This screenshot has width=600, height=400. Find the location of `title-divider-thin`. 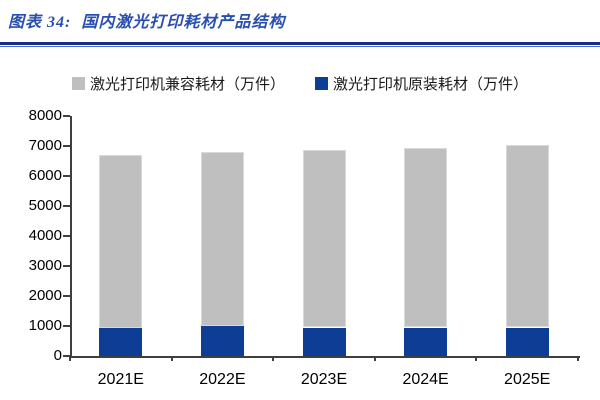

title-divider-thin is located at coordinates (300, 46).